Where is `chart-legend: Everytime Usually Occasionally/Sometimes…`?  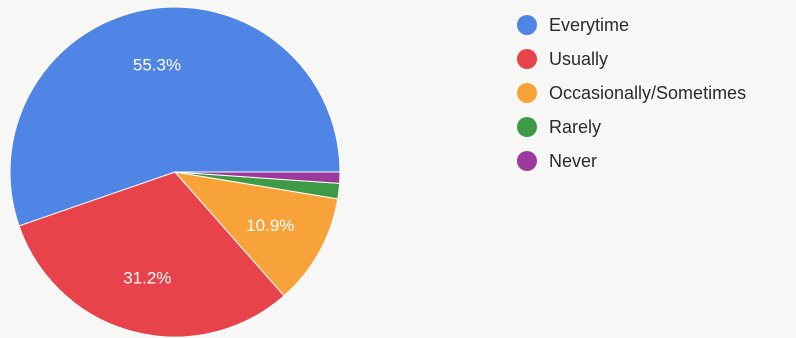
chart-legend: Everytime Usually Occasionally/Sometimes… is located at coordinates (631, 93).